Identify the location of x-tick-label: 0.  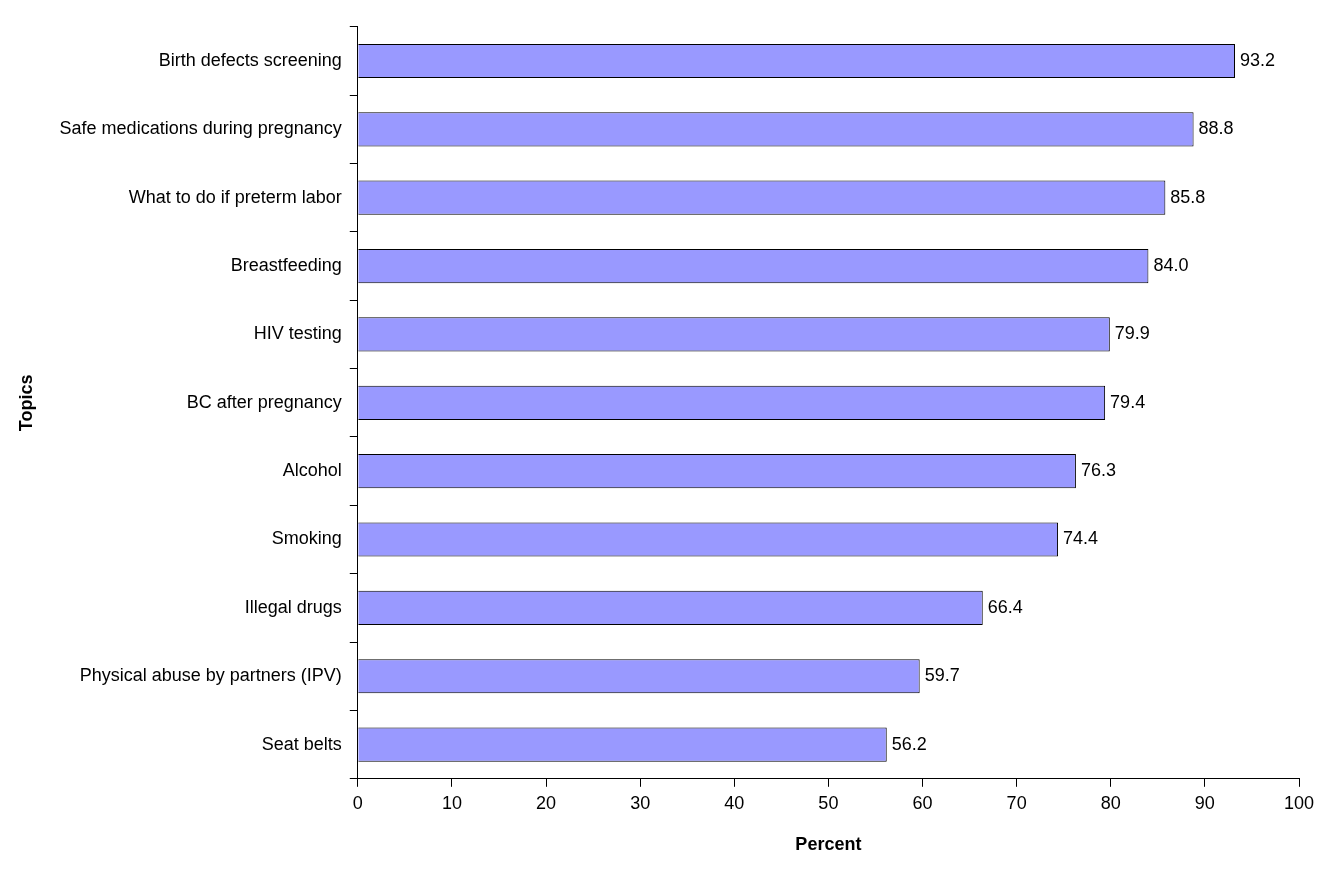
(357, 802).